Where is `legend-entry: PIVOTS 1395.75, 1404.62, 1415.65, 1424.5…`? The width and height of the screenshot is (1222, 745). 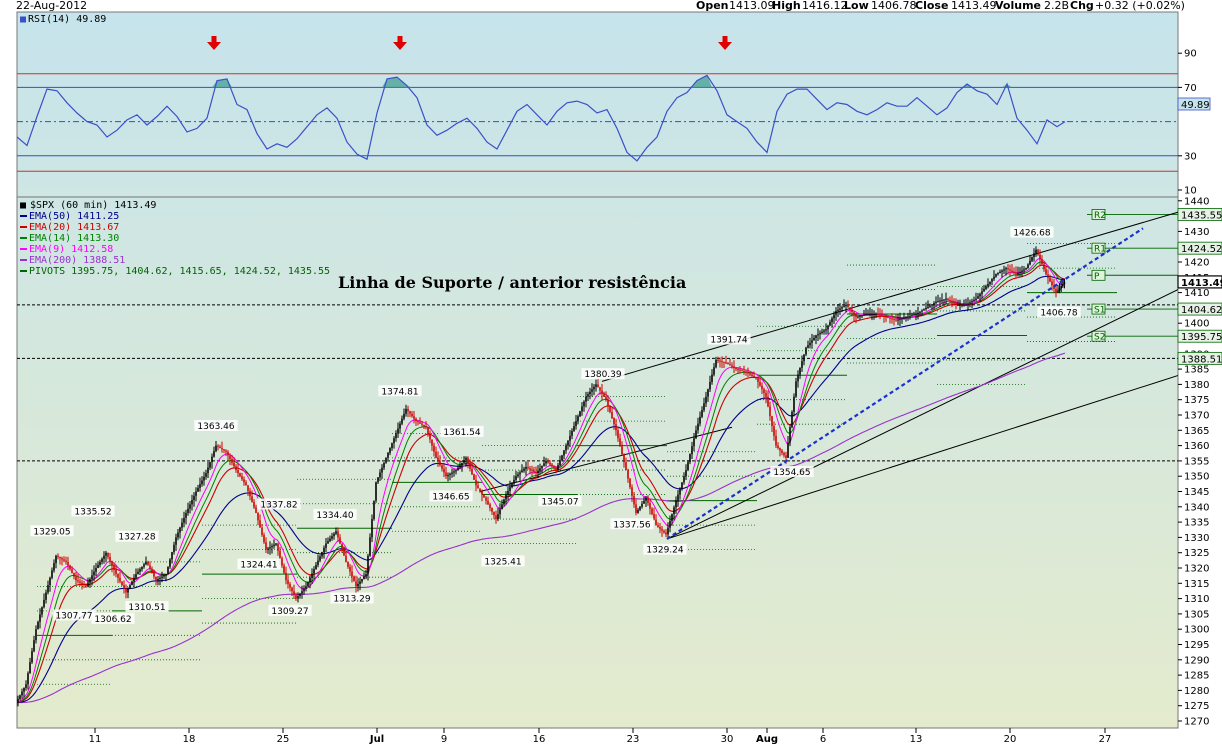
legend-entry: PIVOTS 1395.75, 1404.62, 1415.65, 1424.5… is located at coordinates (179, 271).